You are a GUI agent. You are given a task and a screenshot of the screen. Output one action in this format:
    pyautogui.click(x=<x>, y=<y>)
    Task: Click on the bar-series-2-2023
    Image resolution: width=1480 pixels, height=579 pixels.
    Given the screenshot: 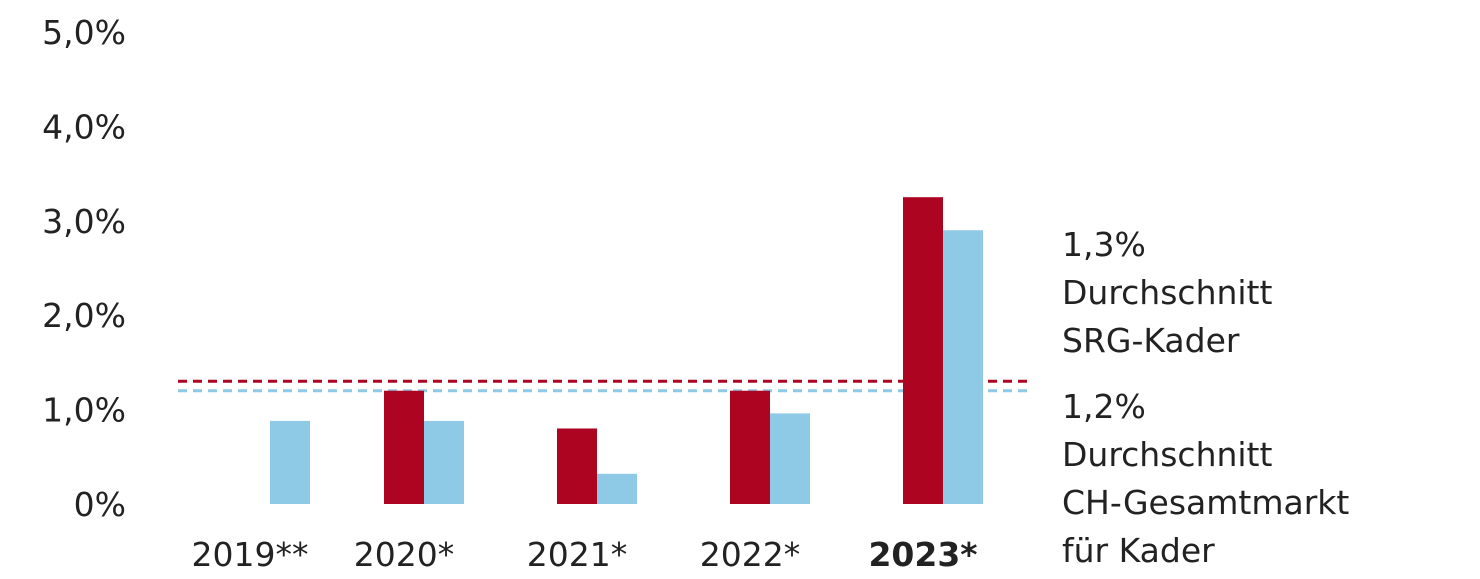 What is the action you would take?
    pyautogui.click(x=963, y=367)
    